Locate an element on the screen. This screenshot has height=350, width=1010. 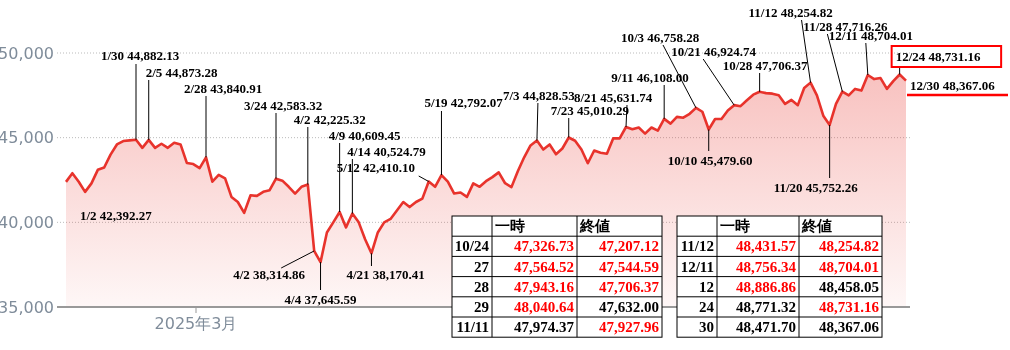
annotation: 48,704.01 is located at coordinates (849, 266).